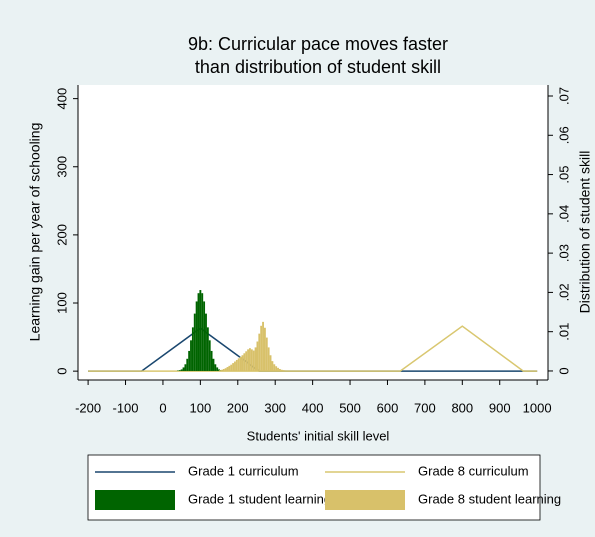 Image resolution: width=595 pixels, height=537 pixels. I want to click on x-tick-label: 200, so click(238, 407).